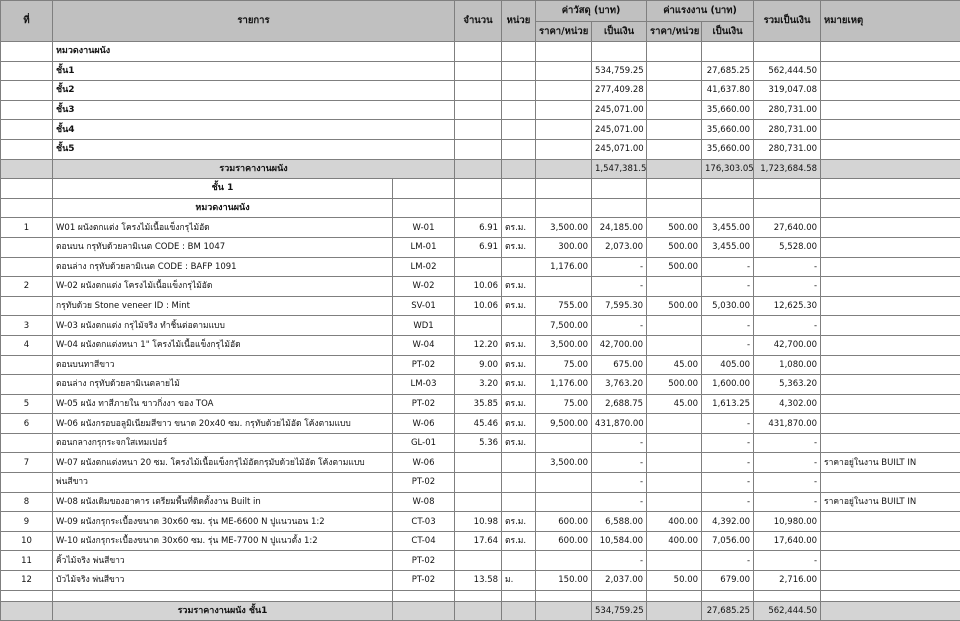 The image size is (960, 621). What do you see at coordinates (619, 228) in the screenshot?
I see `material-amount: 24,185.00` at bounding box center [619, 228].